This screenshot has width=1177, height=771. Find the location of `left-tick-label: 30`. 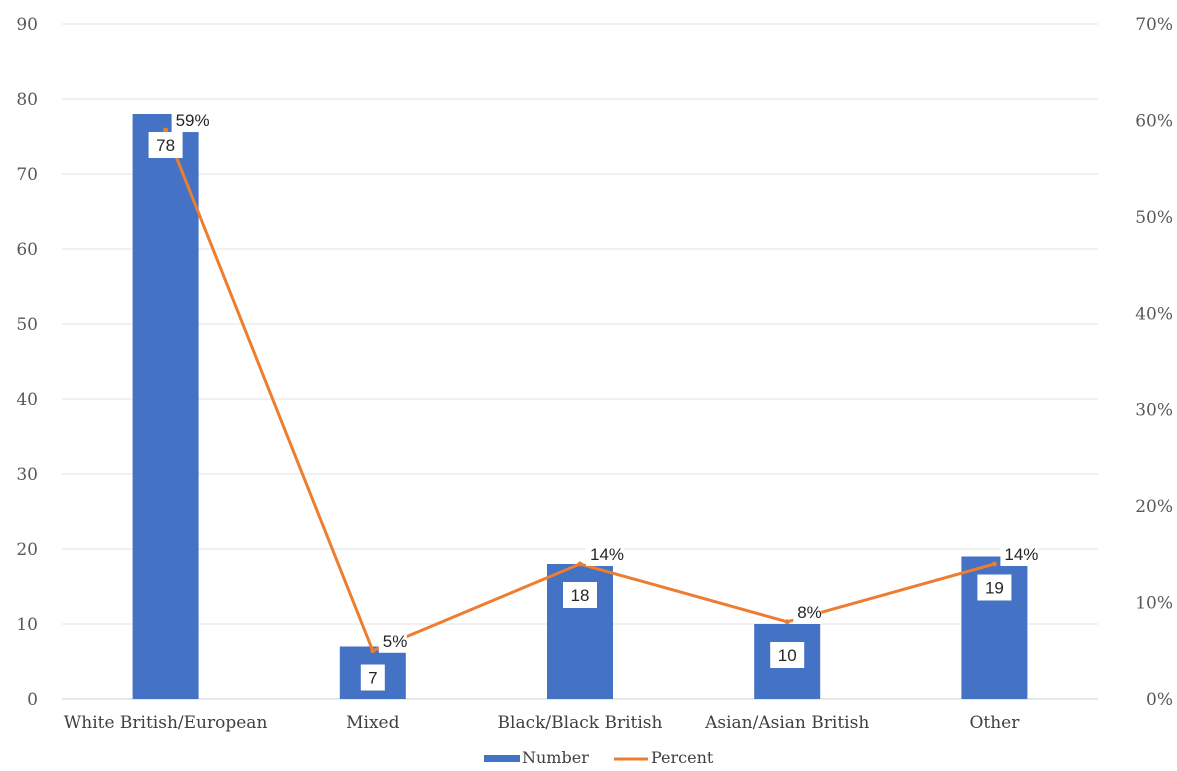

left-tick-label: 30 is located at coordinates (27, 475).